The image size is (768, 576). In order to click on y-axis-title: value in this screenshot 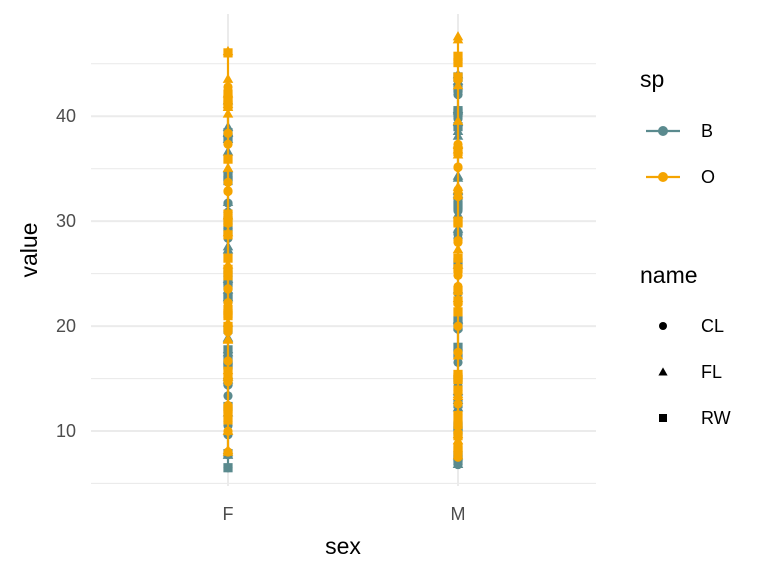, I will do `click(29, 250)`.